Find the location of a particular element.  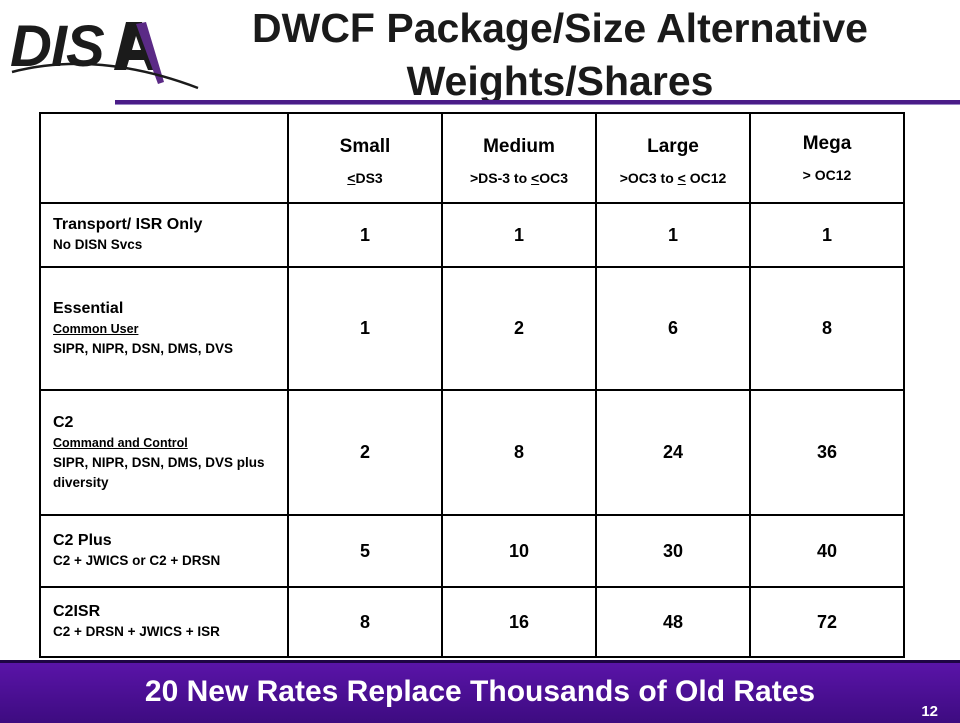

column-range: >DS-3 to <OC3 is located at coordinates (519, 178).